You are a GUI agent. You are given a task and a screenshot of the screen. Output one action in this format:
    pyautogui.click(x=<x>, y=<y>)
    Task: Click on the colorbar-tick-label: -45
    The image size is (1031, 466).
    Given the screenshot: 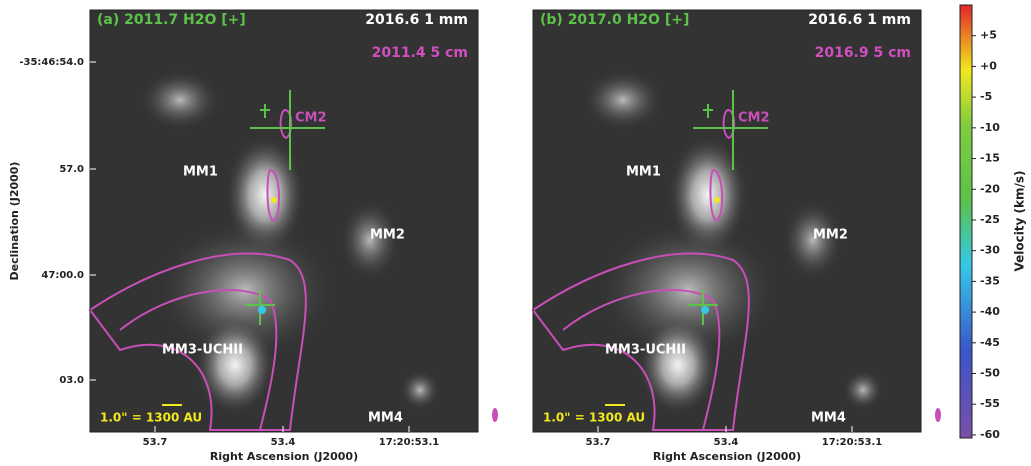 What is the action you would take?
    pyautogui.click(x=990, y=342)
    